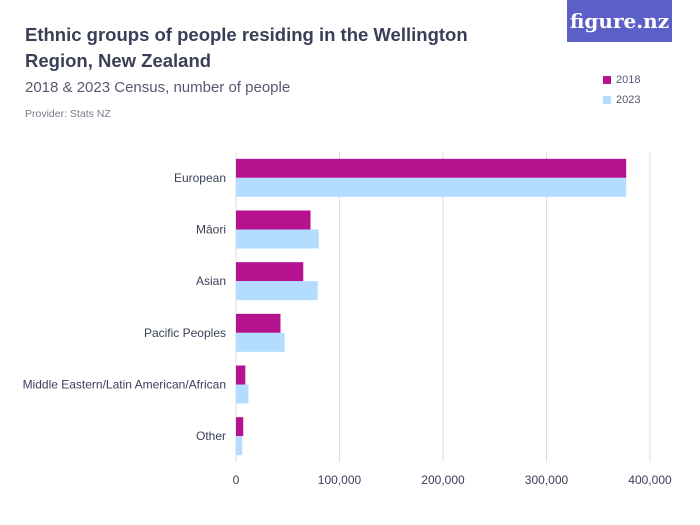 The image size is (700, 525). What do you see at coordinates (236, 480) in the screenshot?
I see `x-tick-label: 0` at bounding box center [236, 480].